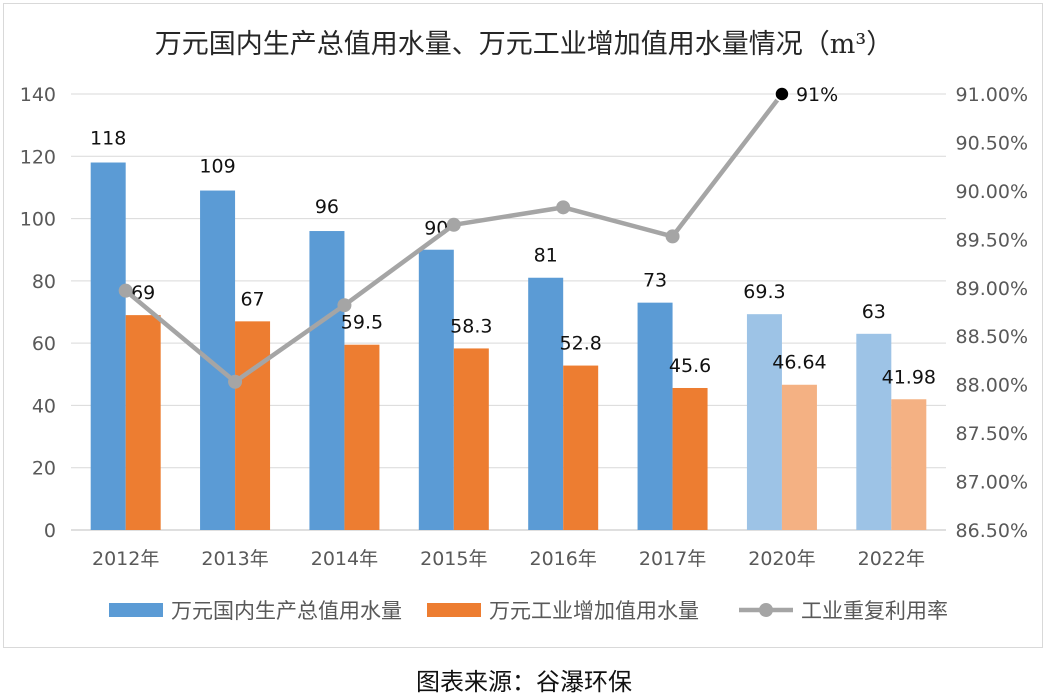 Image resolution: width=1048 pixels, height=700 pixels. What do you see at coordinates (44, 344) in the screenshot?
I see `y-left-tick-label: 60` at bounding box center [44, 344].